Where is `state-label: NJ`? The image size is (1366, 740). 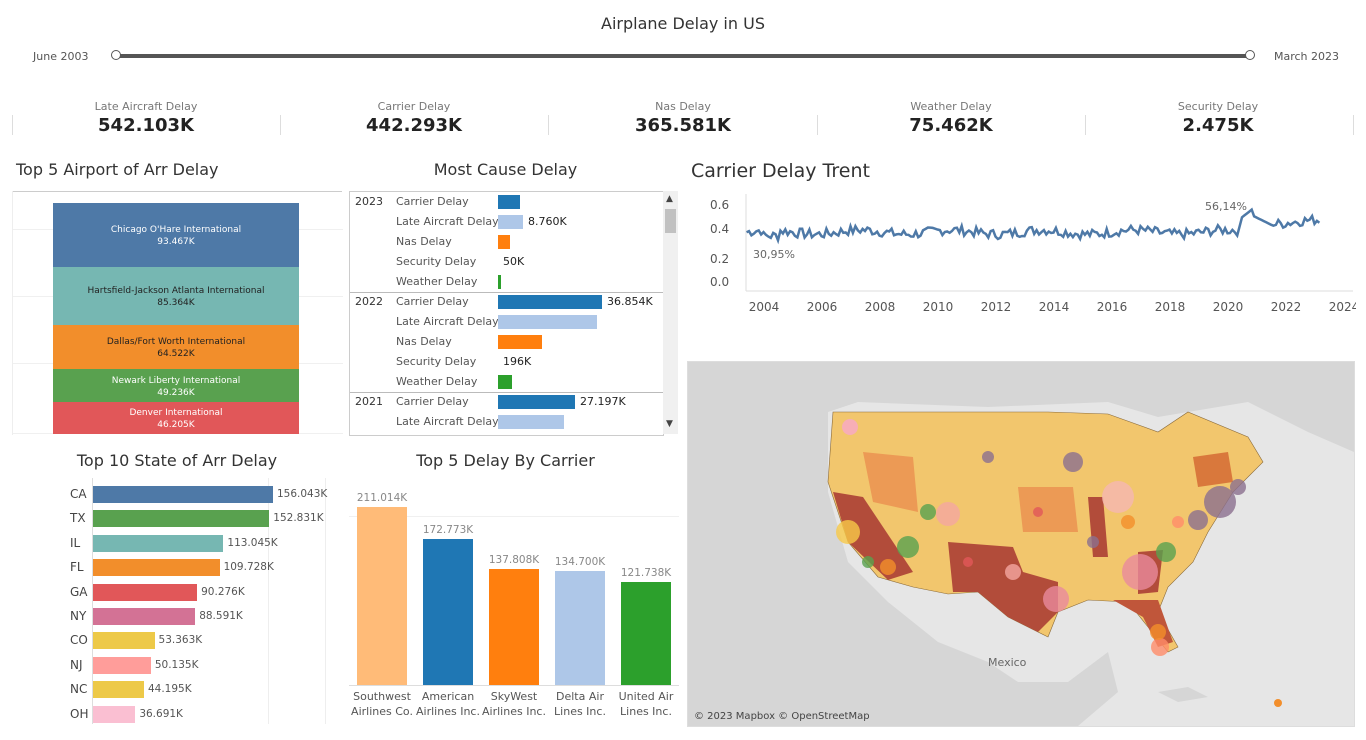
state-label: NJ is located at coordinates (76, 664).